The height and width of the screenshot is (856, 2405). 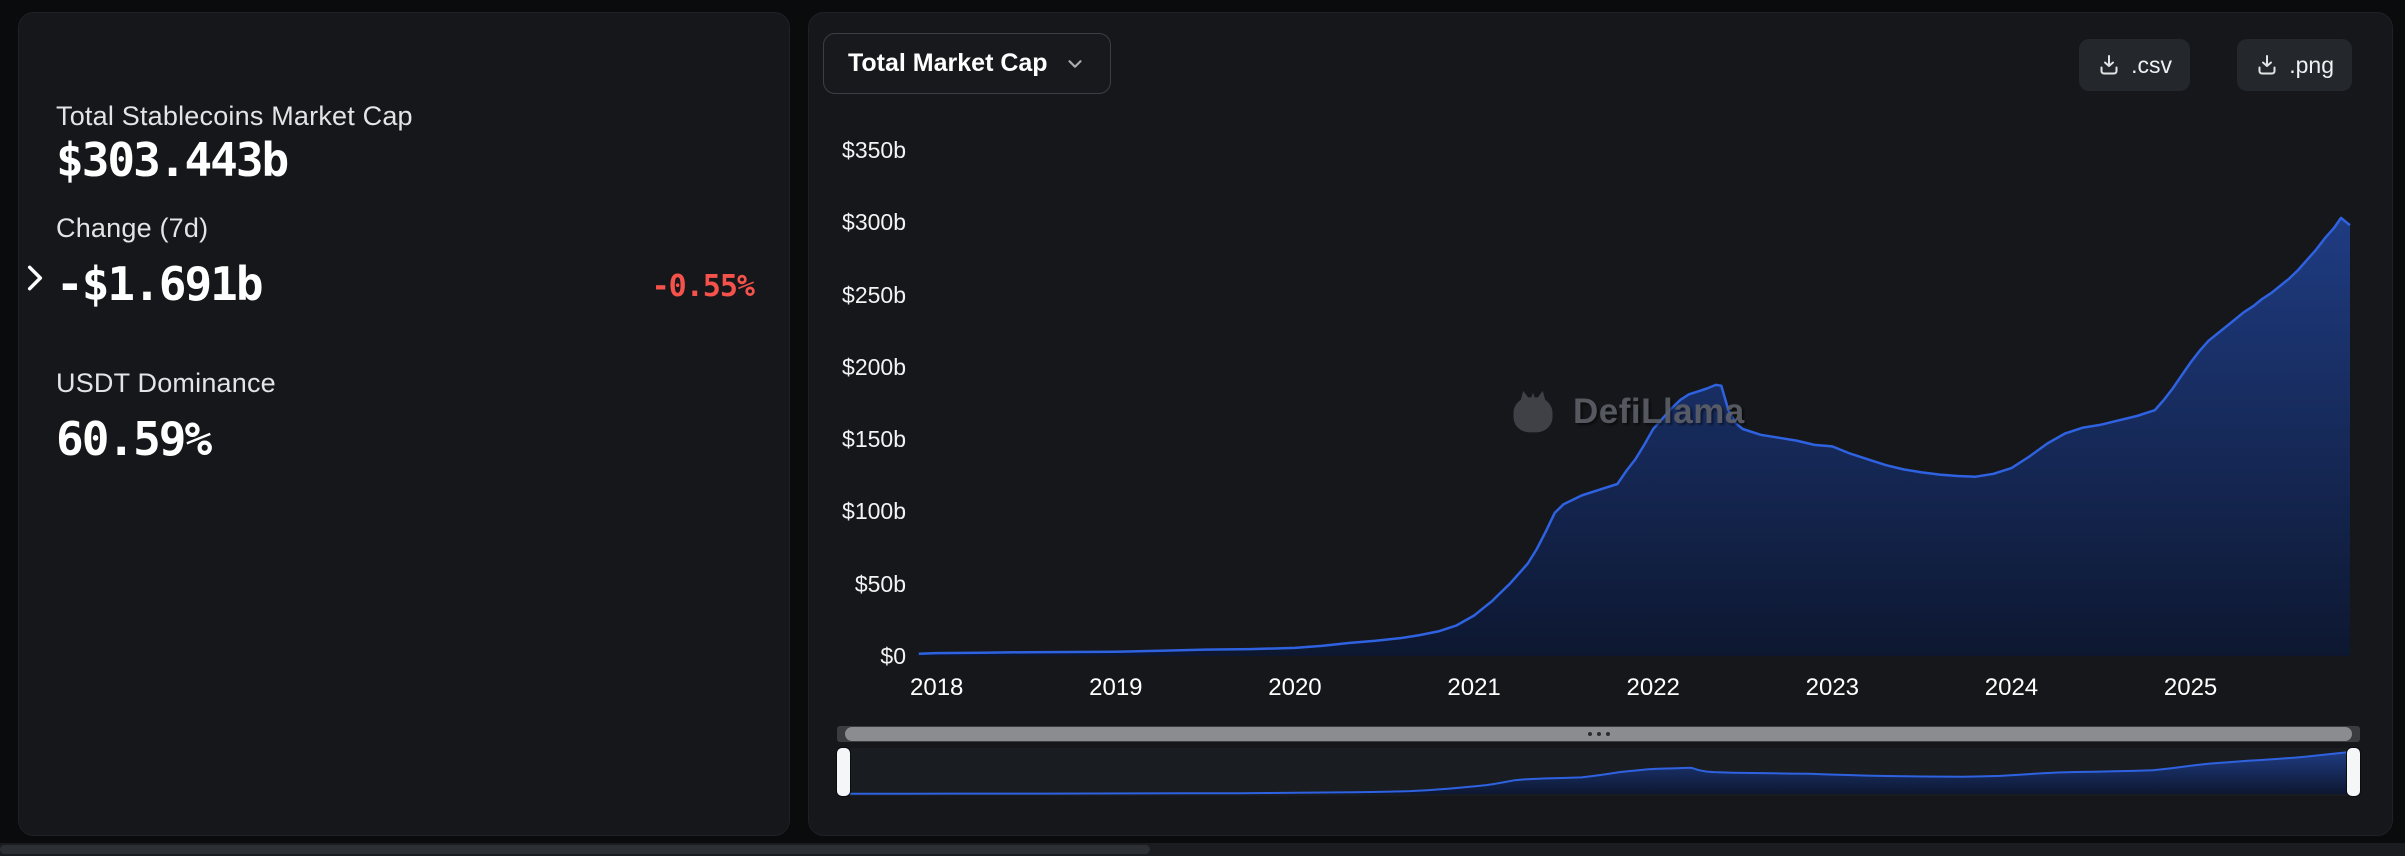 What do you see at coordinates (132, 228) in the screenshot?
I see `change-7d-label: Change (7d)` at bounding box center [132, 228].